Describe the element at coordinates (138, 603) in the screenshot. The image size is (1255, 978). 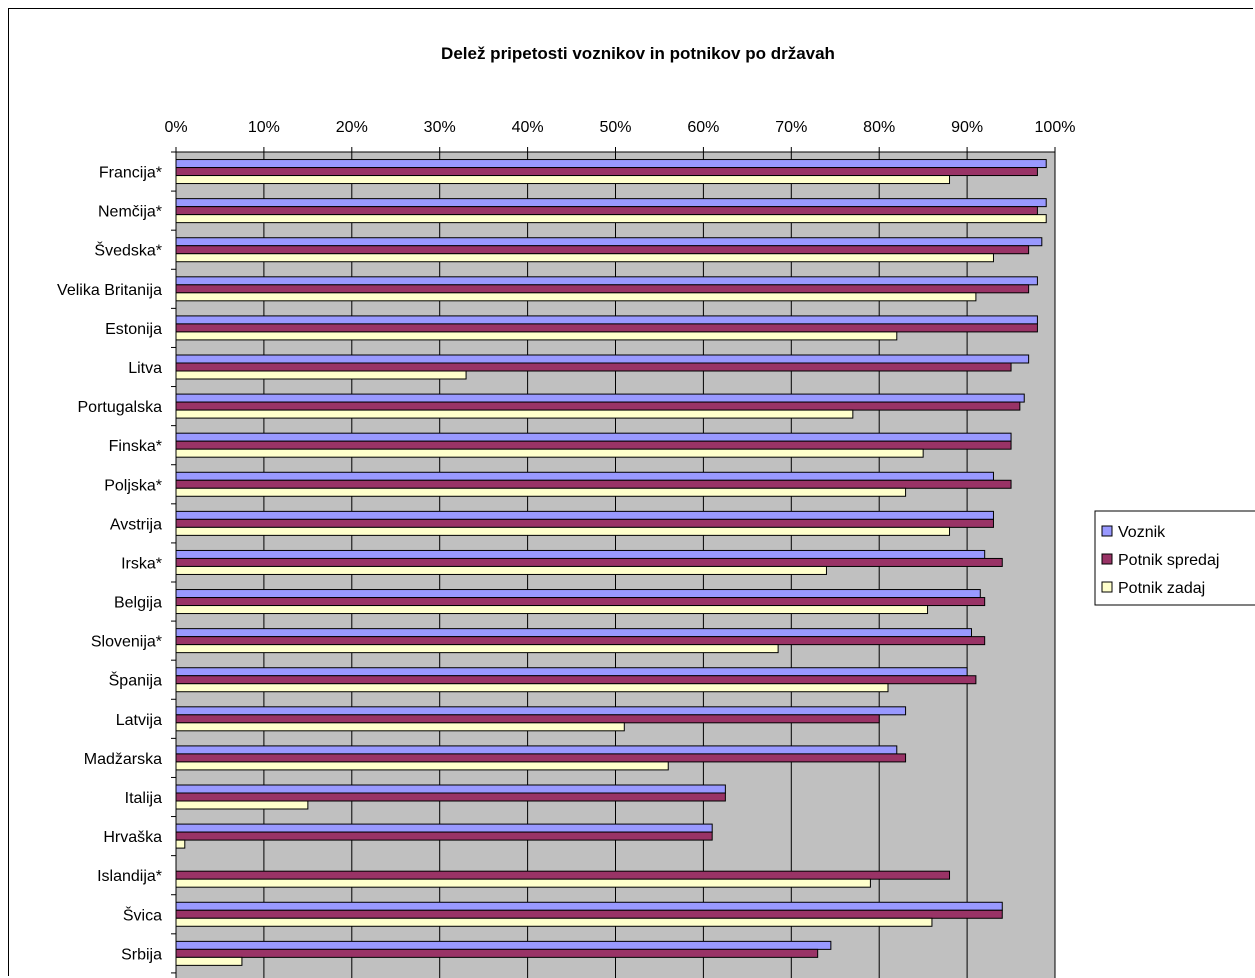
I see `category-label: Belgija` at that location.